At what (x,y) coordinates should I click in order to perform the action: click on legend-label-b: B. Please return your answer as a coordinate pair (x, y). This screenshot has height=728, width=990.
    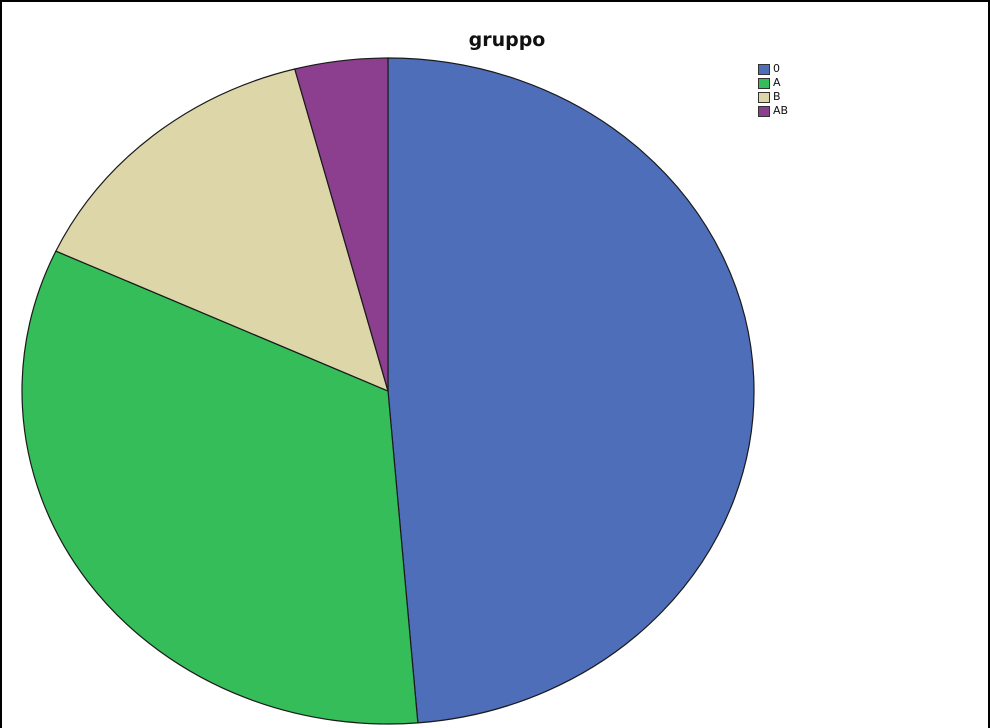
    Looking at the image, I should click on (777, 96).